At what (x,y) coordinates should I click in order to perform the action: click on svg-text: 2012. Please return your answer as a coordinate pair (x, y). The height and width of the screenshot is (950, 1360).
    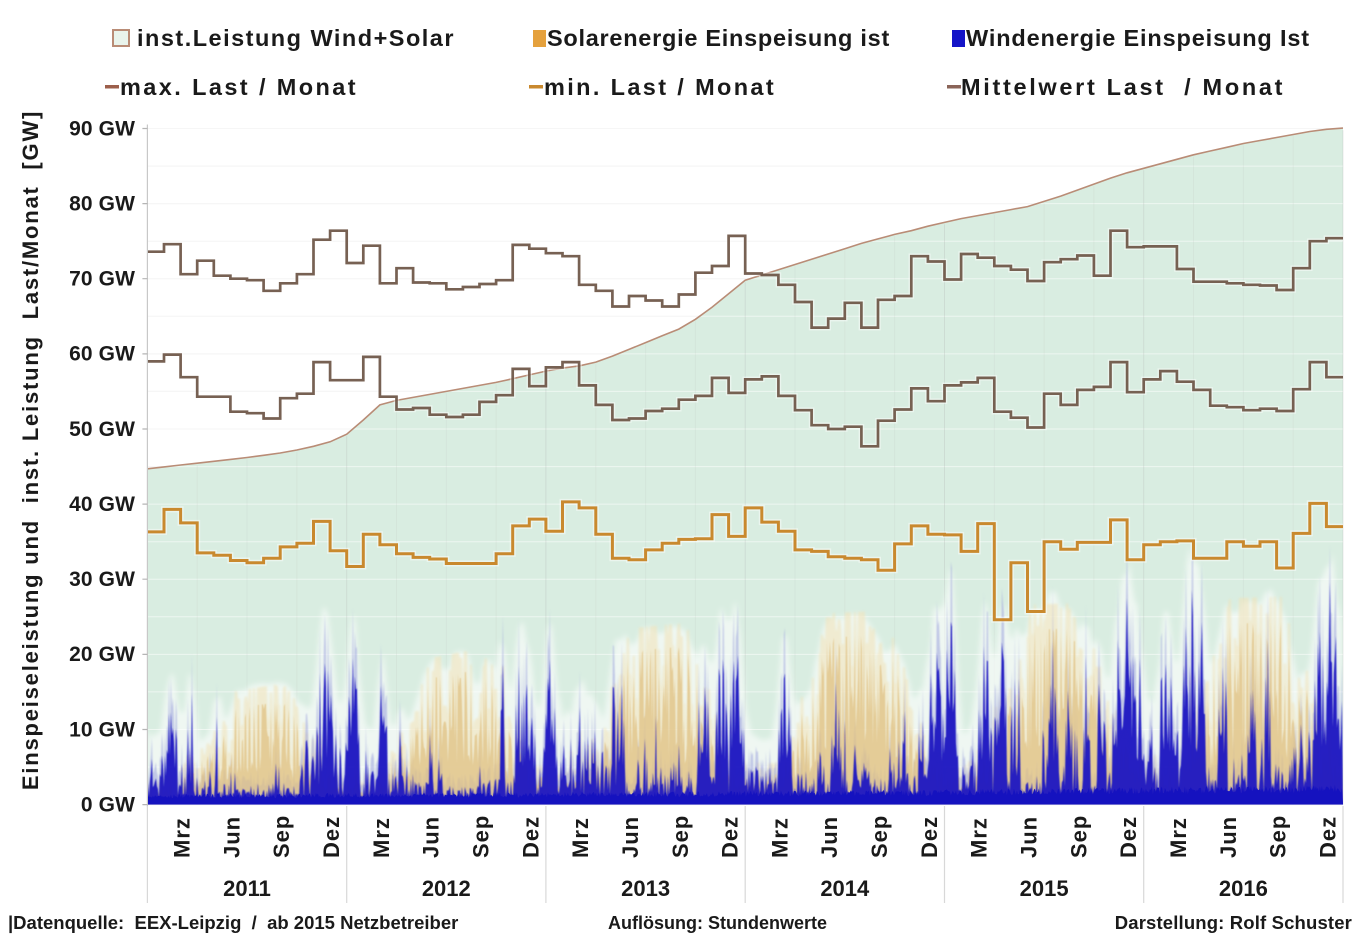
    Looking at the image, I should click on (446, 888).